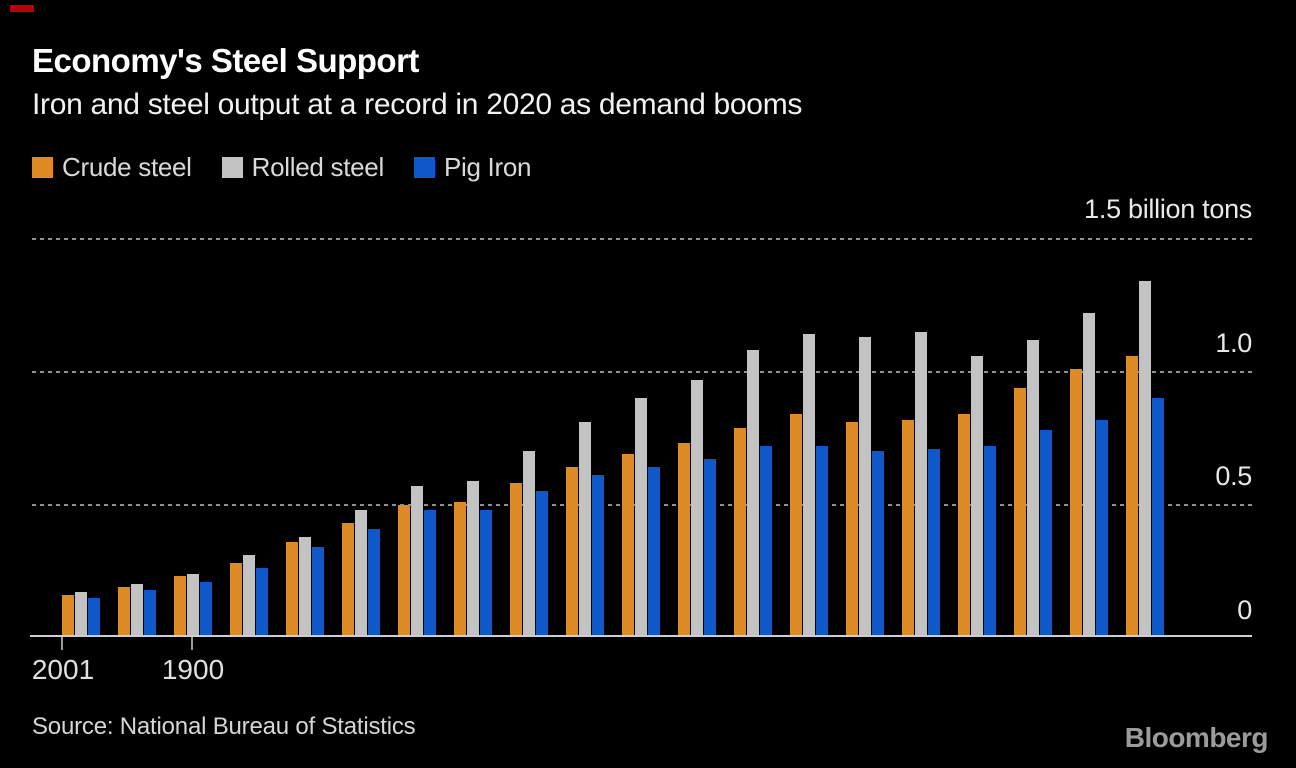  What do you see at coordinates (1020, 511) in the screenshot?
I see `bar-crude-steel-2018` at bounding box center [1020, 511].